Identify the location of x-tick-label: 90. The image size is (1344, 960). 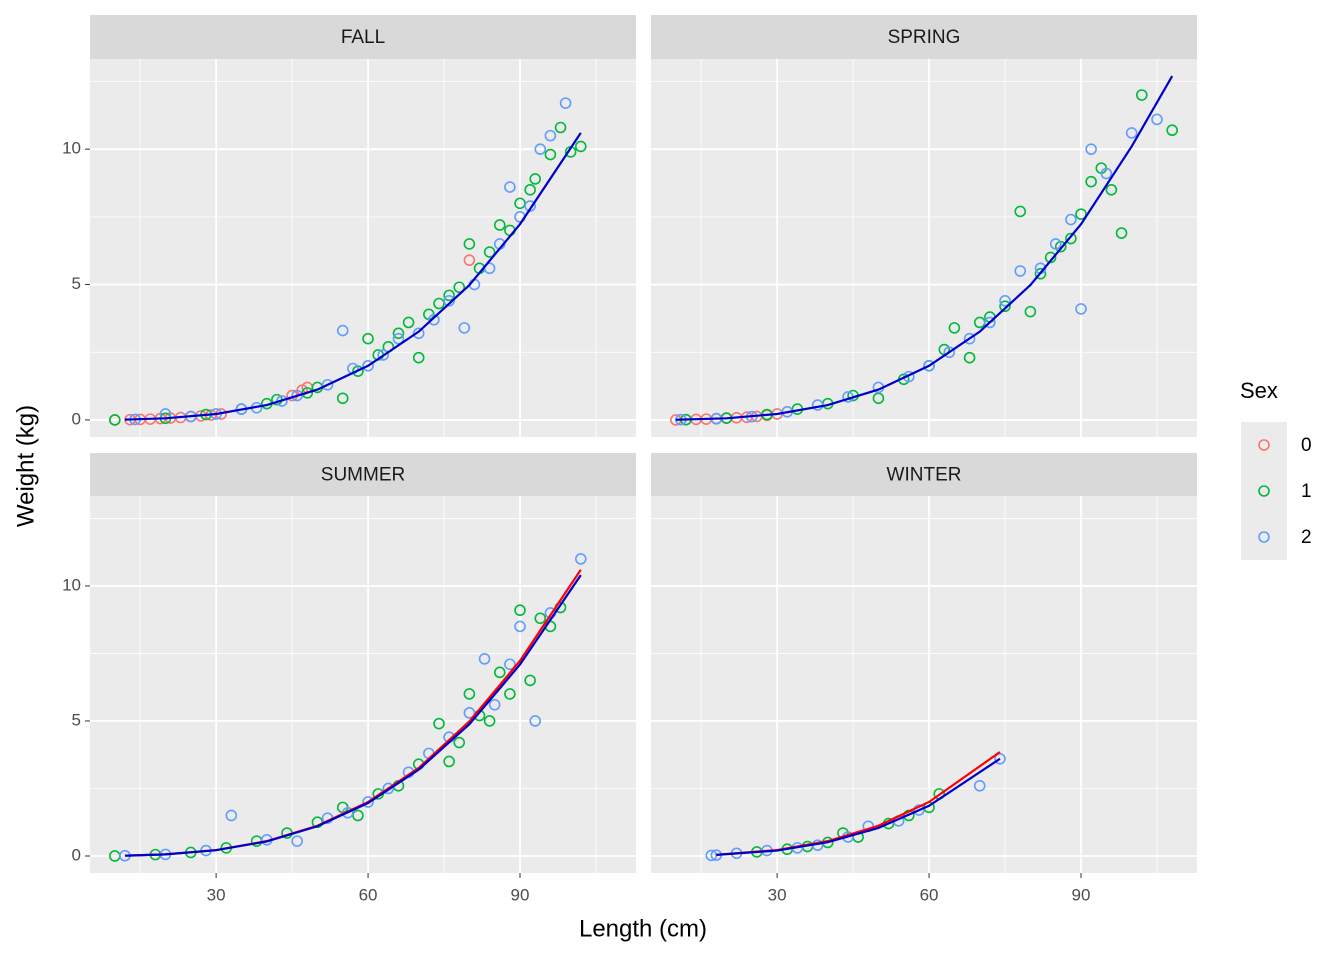
(1081, 894).